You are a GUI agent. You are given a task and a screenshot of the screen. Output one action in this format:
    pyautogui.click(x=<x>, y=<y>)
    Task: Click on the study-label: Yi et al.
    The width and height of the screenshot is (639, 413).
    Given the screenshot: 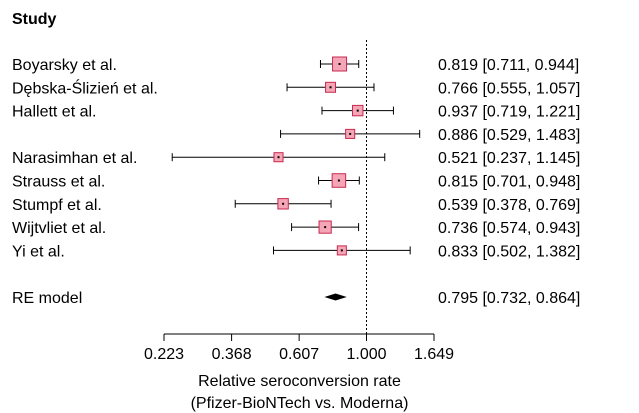 What is the action you would take?
    pyautogui.click(x=38, y=251)
    